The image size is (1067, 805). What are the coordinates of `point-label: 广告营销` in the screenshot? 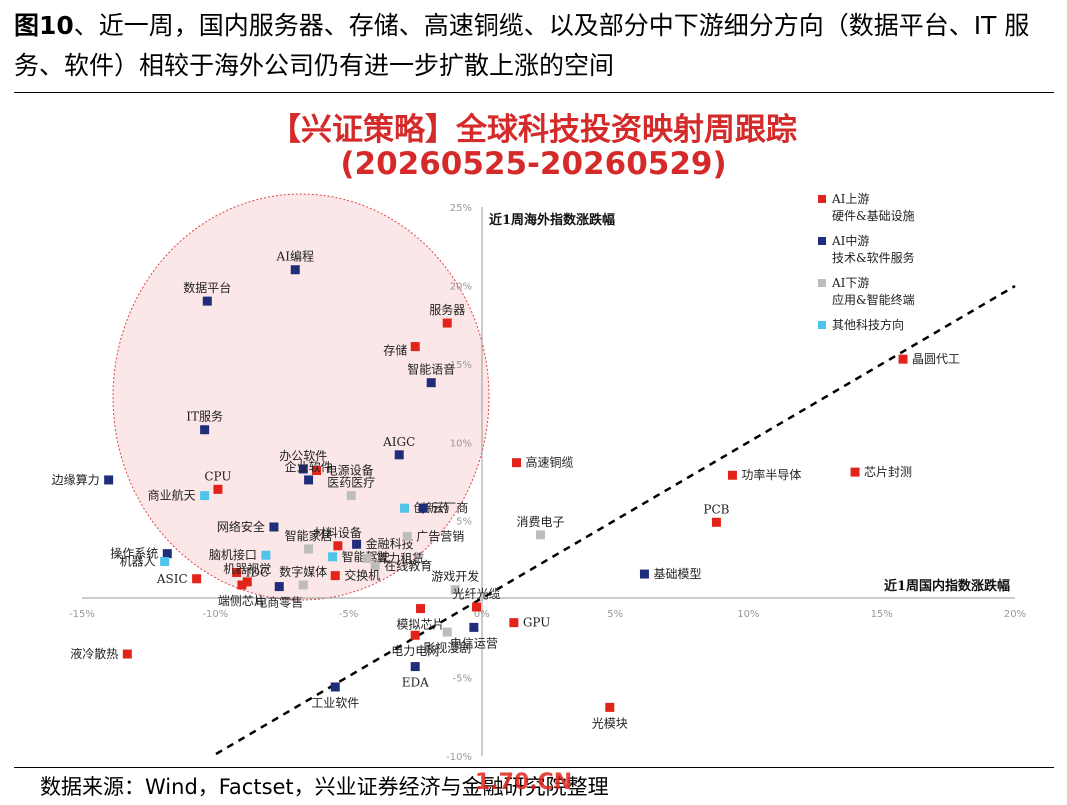 It's located at (440, 536).